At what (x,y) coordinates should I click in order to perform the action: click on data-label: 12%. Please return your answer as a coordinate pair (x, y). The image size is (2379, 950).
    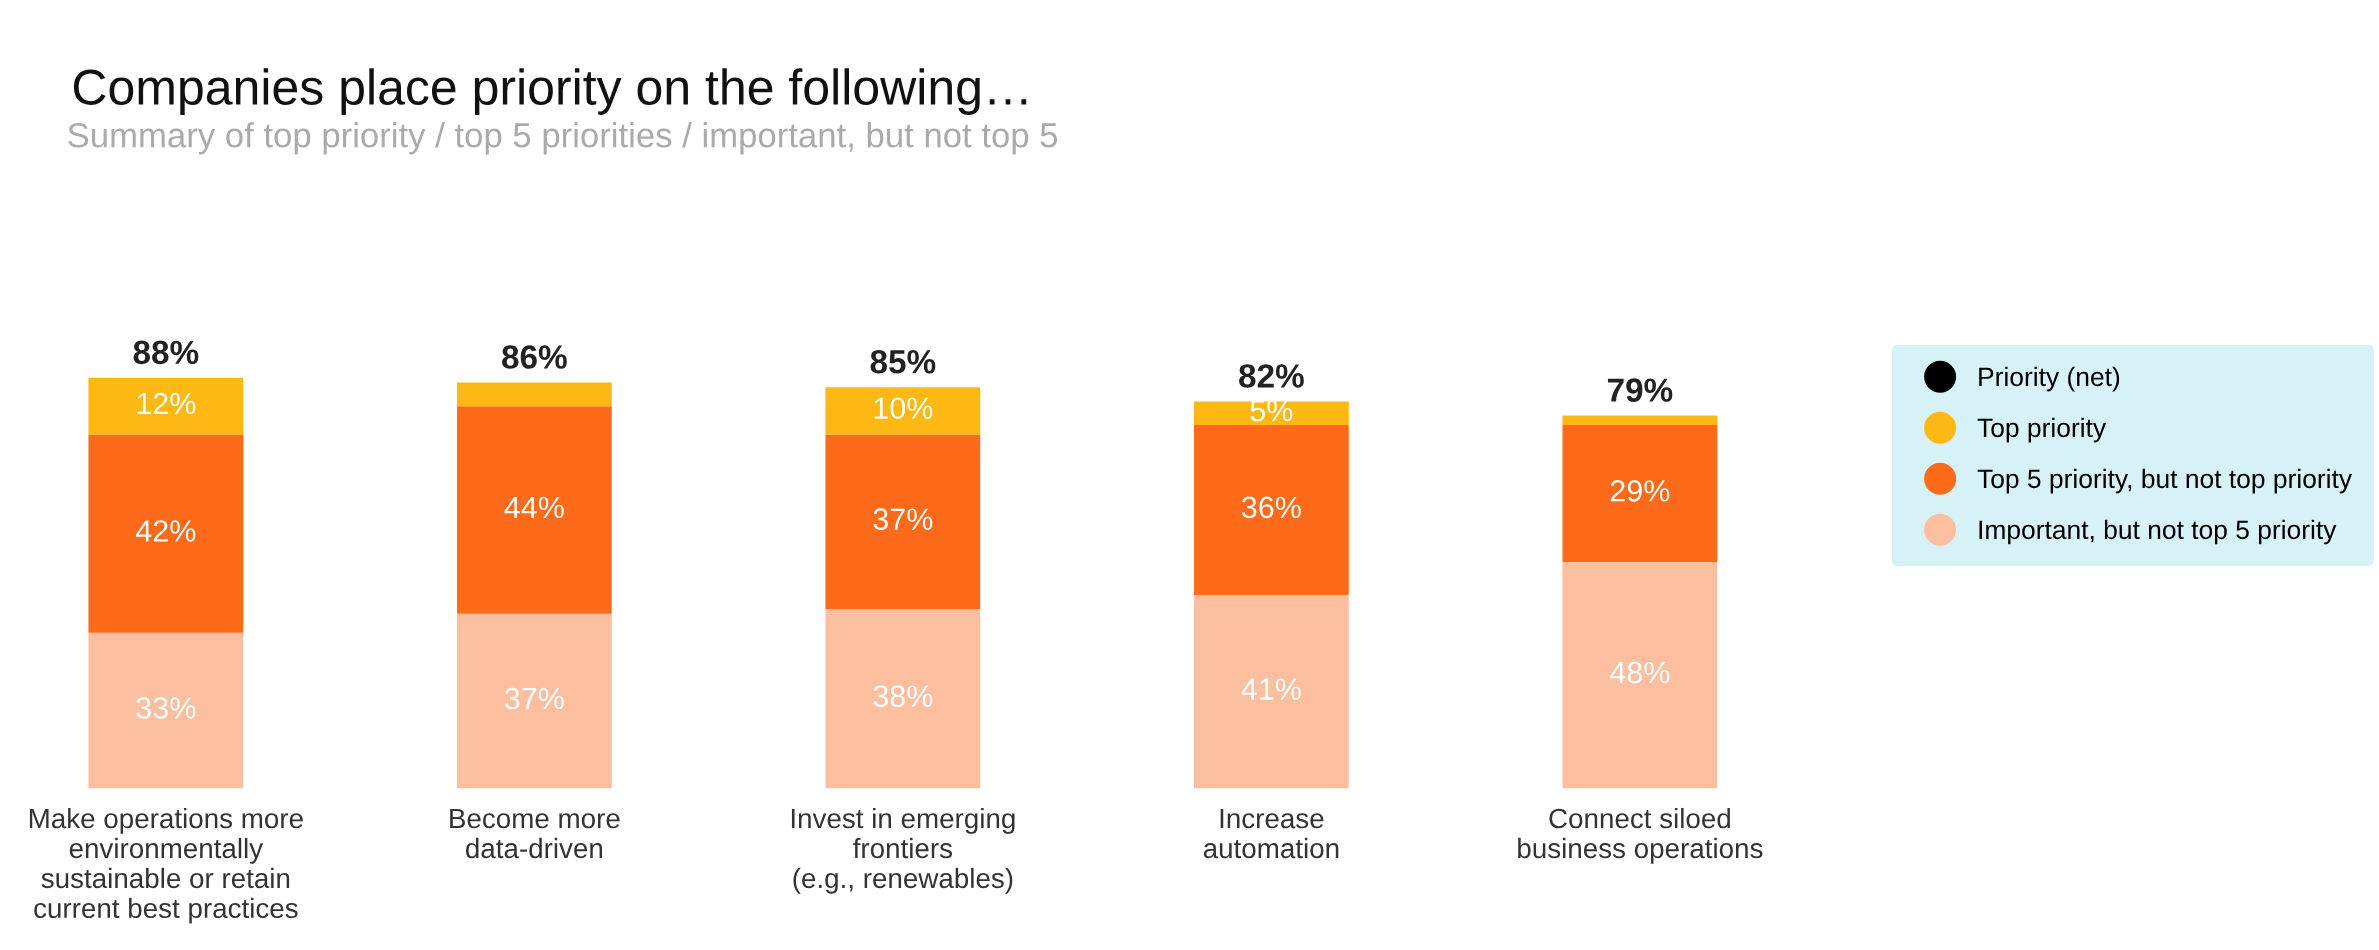
    Looking at the image, I should click on (166, 403).